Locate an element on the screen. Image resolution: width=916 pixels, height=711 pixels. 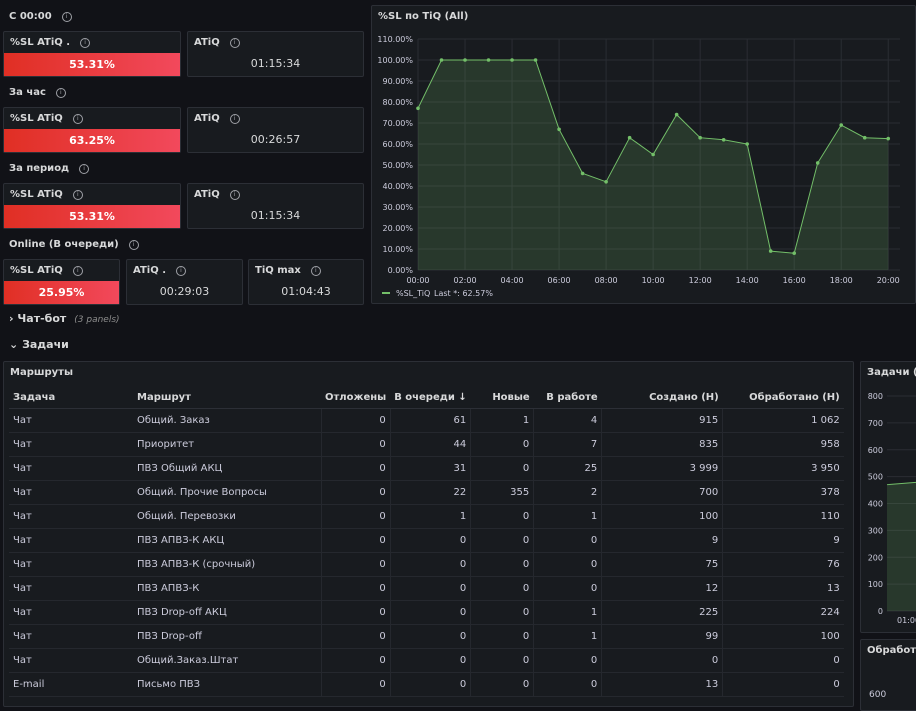
row-title: Задачи is located at coordinates (45, 344).